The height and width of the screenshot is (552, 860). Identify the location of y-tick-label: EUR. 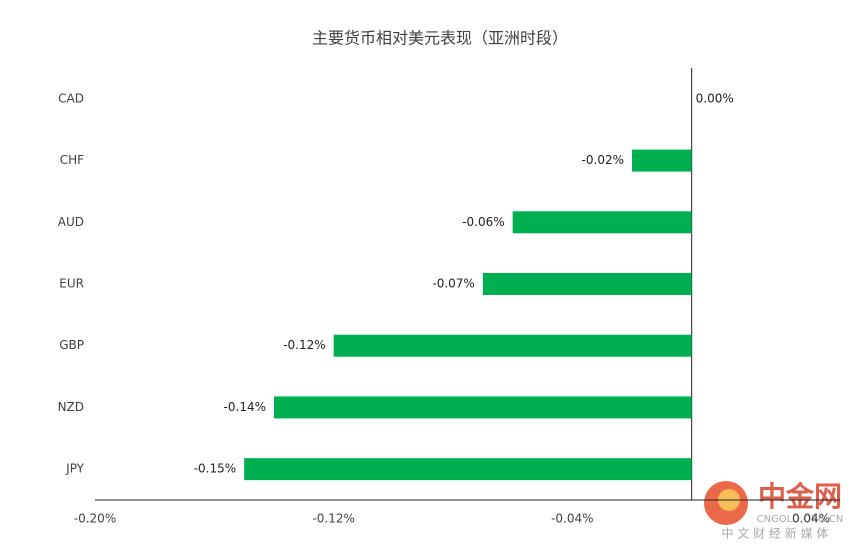
(71, 284).